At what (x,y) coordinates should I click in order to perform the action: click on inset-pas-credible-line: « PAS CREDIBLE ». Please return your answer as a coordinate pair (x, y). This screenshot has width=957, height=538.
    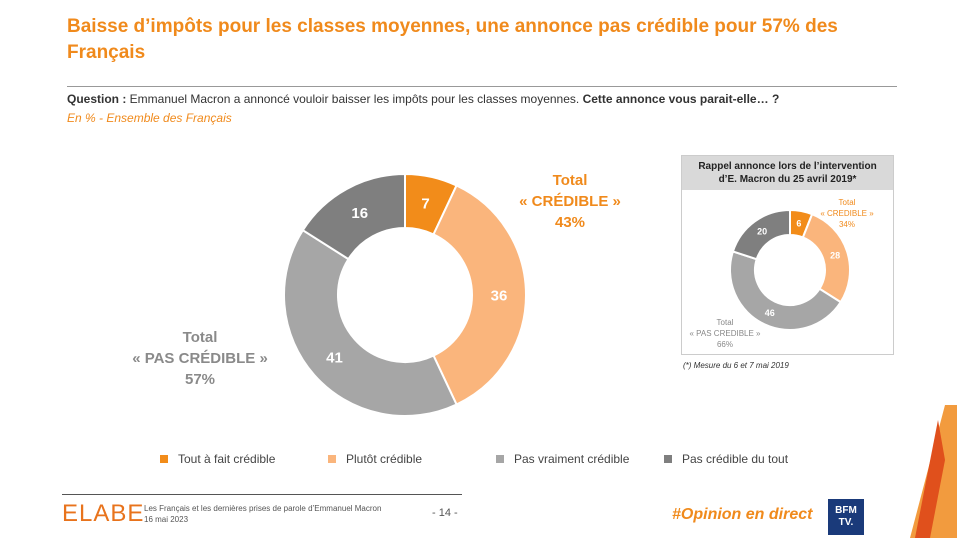
    Looking at the image, I should click on (725, 333).